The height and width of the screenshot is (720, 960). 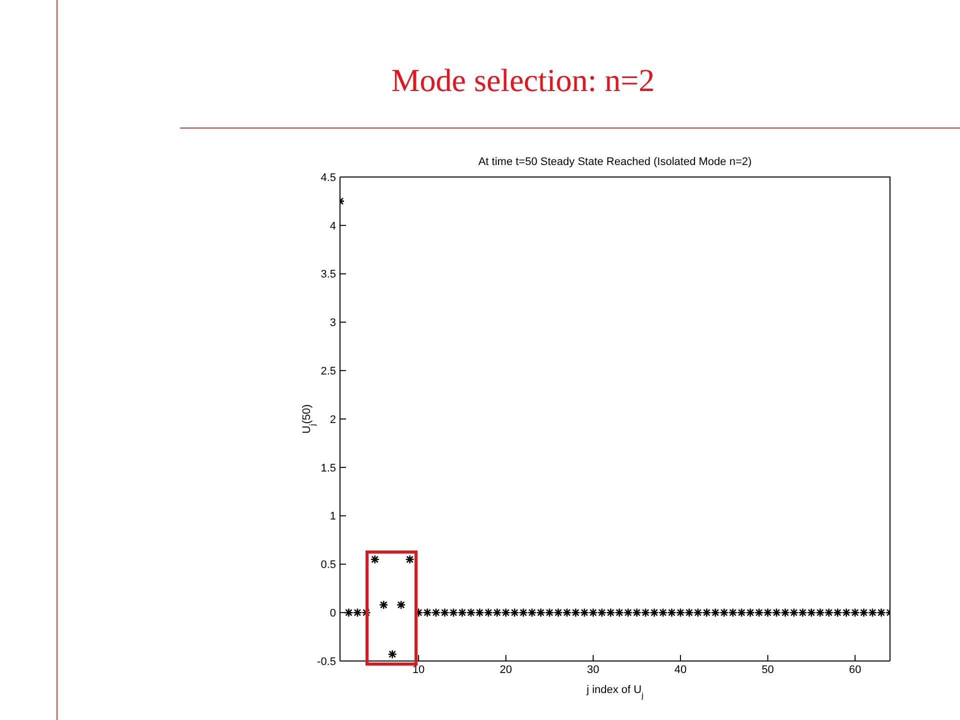 I want to click on y-tick-label: 0, so click(x=333, y=614).